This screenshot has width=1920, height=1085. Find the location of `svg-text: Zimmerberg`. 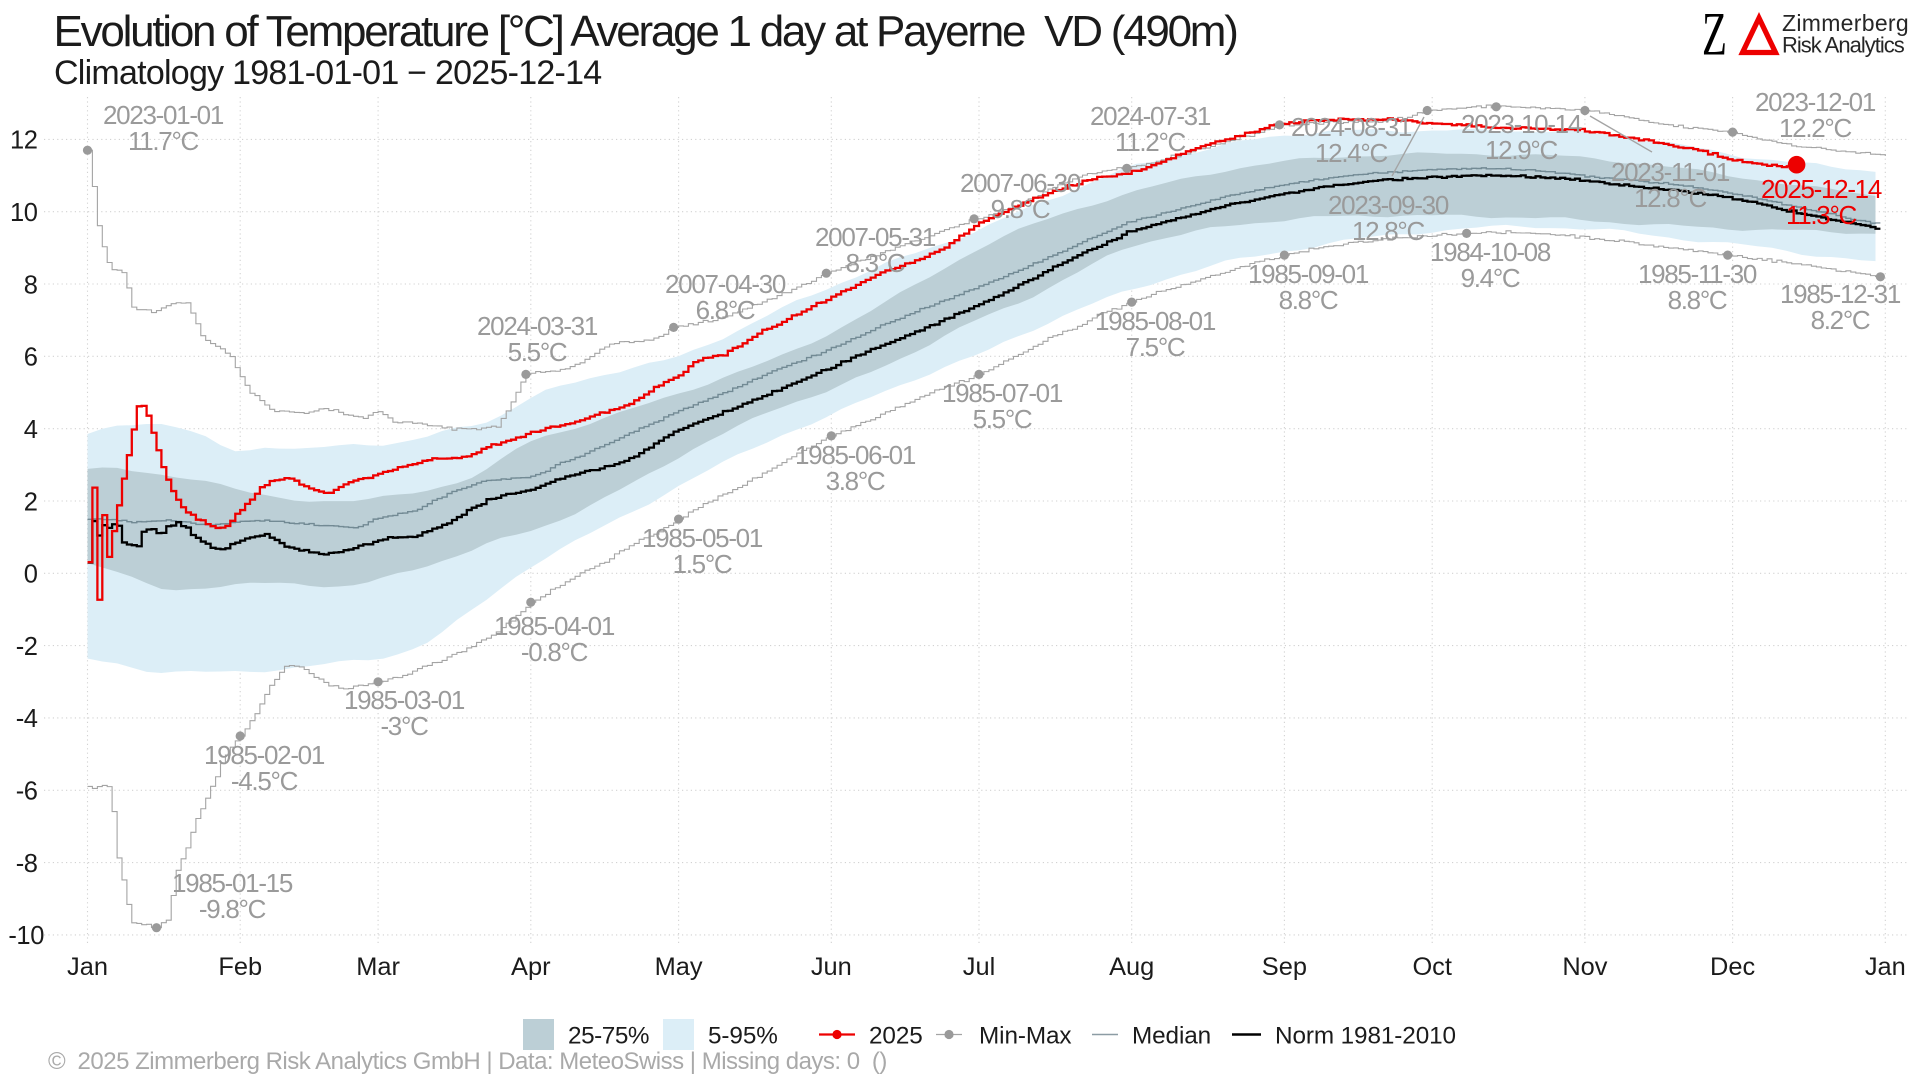

svg-text: Zimmerberg is located at coordinates (1845, 23).